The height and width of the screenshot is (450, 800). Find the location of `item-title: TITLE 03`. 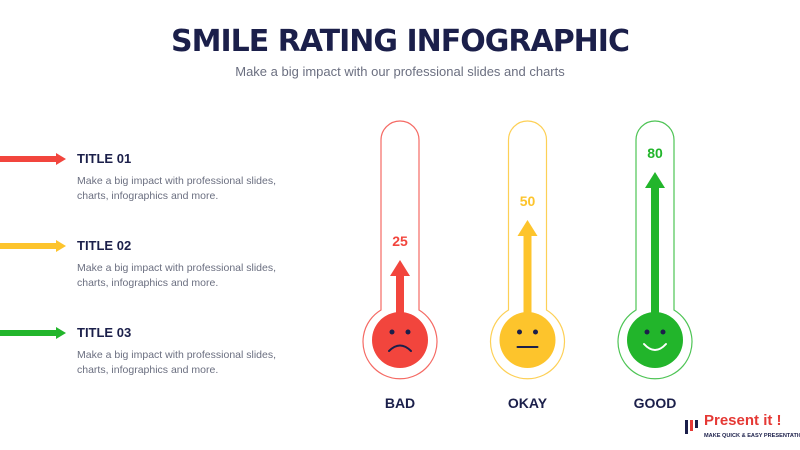

item-title: TITLE 03 is located at coordinates (104, 332).